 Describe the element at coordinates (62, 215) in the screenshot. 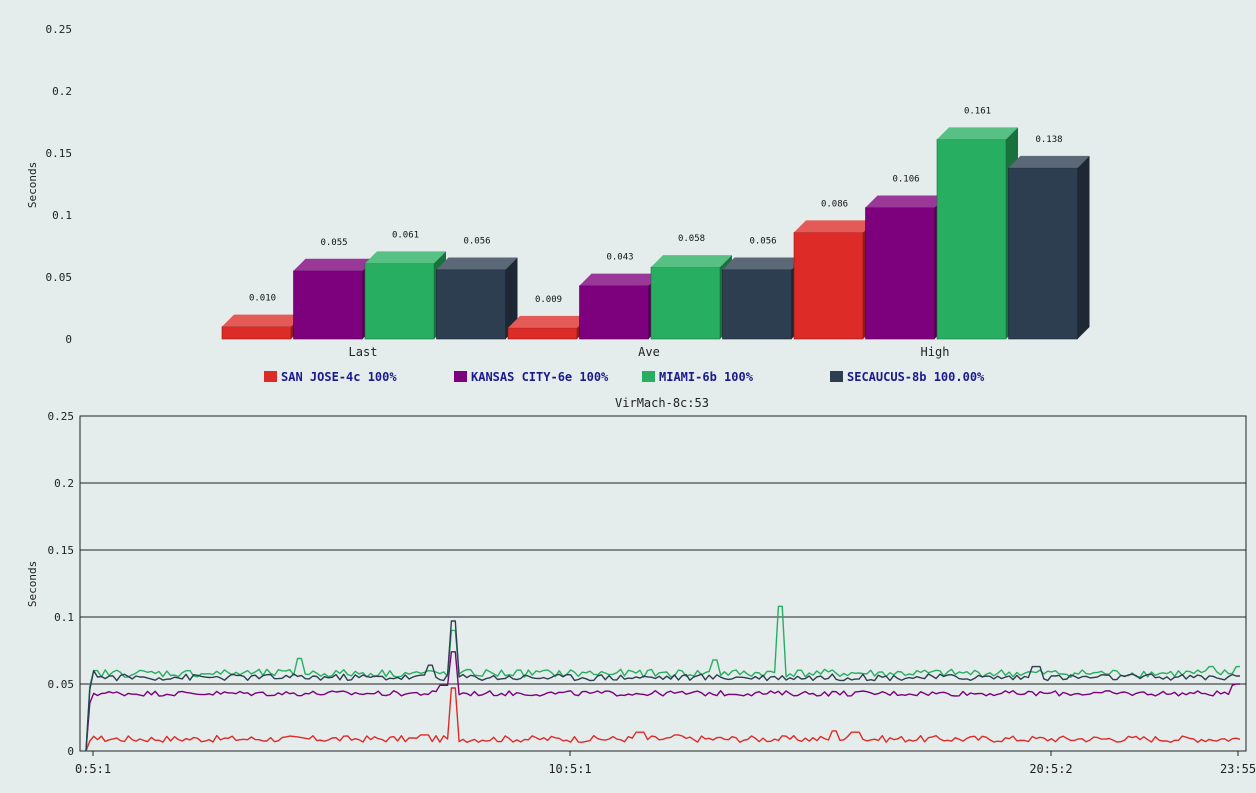

I see `bar-ytick-label: 0.1` at that location.